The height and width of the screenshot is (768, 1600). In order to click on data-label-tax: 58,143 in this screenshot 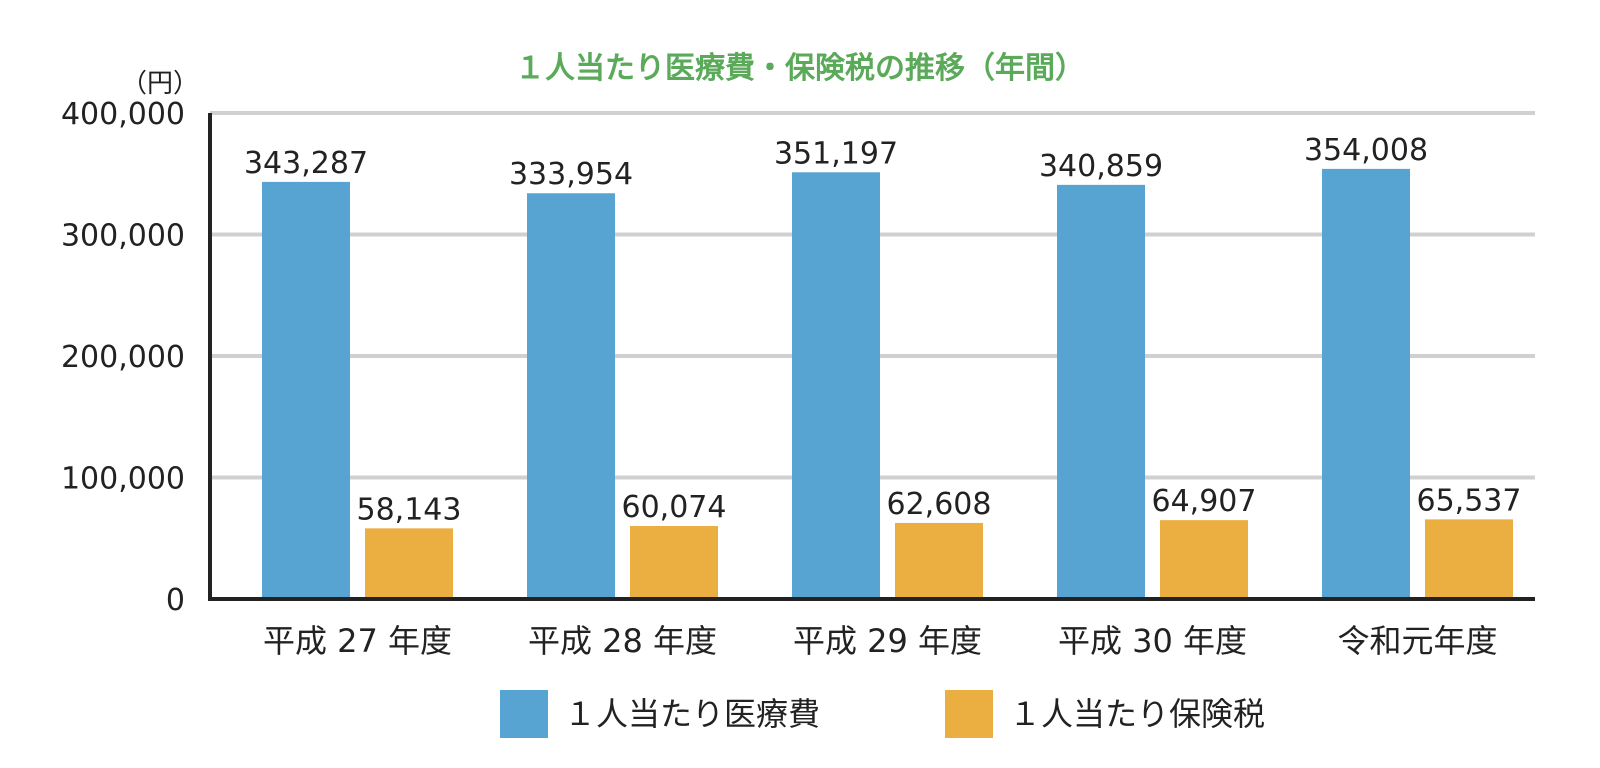, I will do `click(409, 509)`.